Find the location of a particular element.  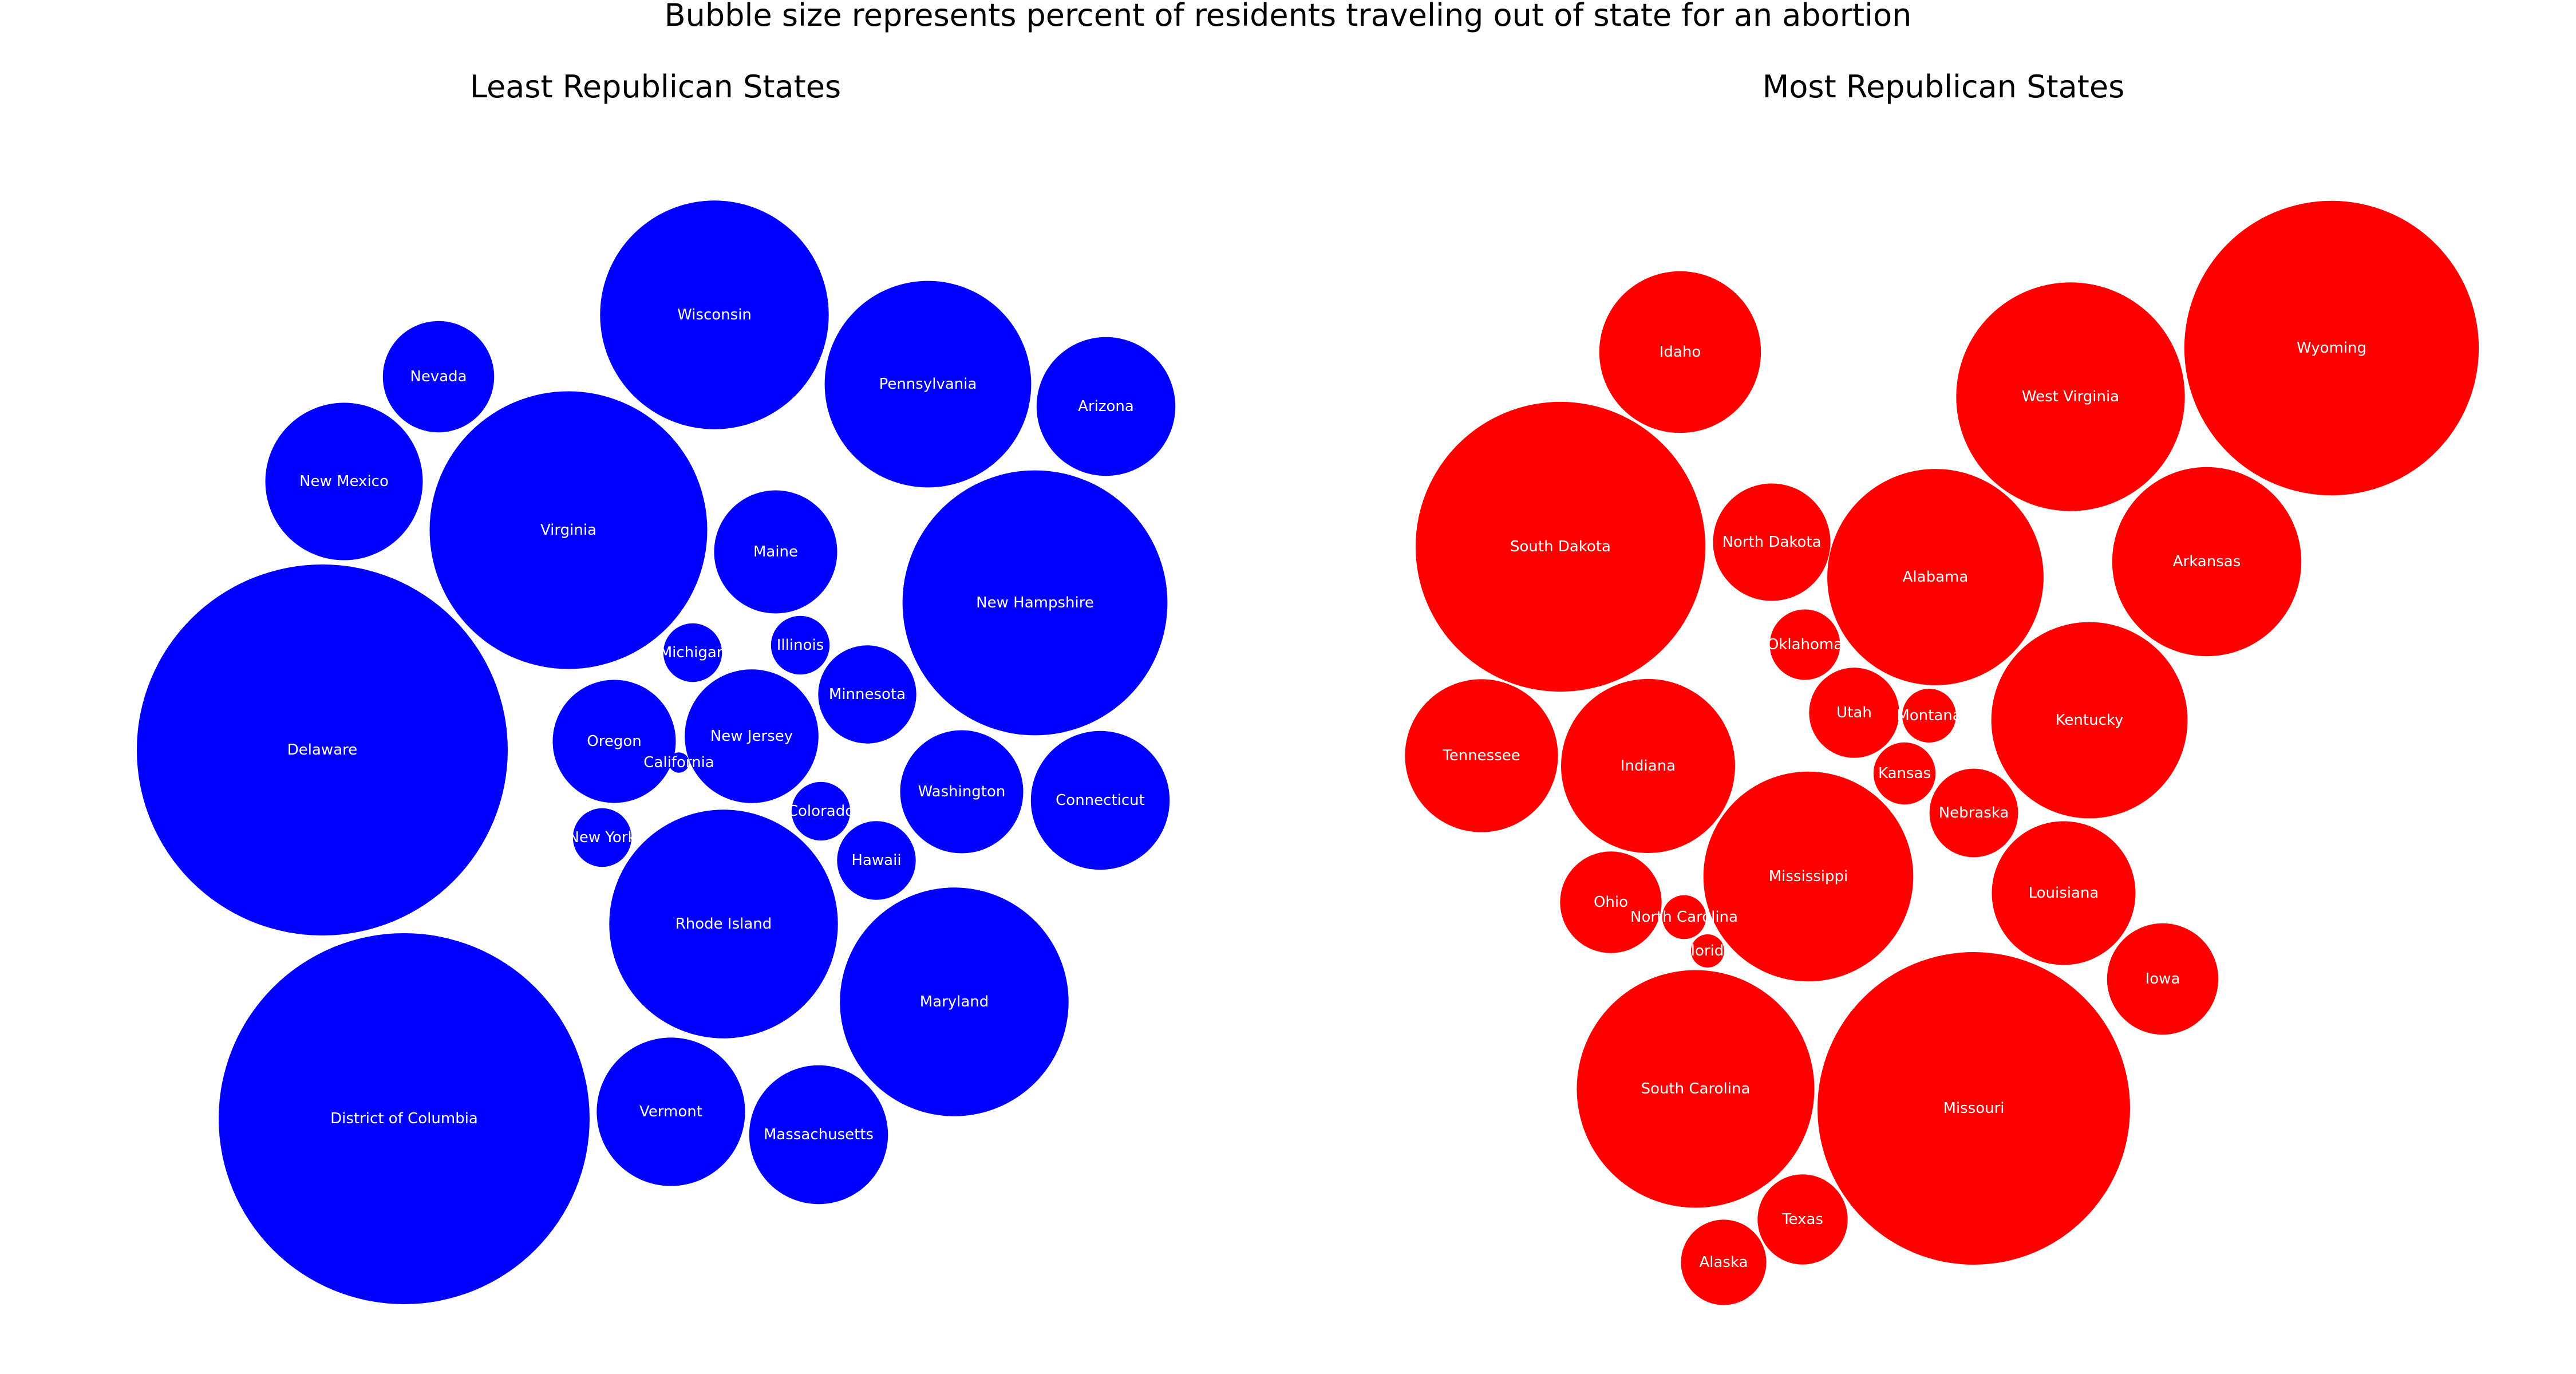

bubble-idaho is located at coordinates (1680, 352).